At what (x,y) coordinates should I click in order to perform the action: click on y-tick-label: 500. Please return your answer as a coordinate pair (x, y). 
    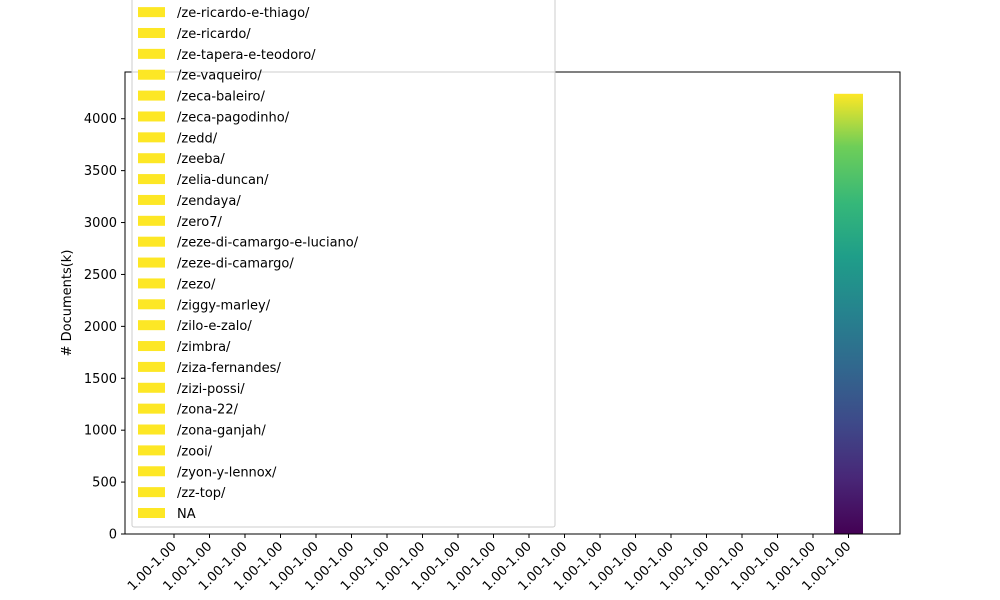
    Looking at the image, I should click on (104, 483).